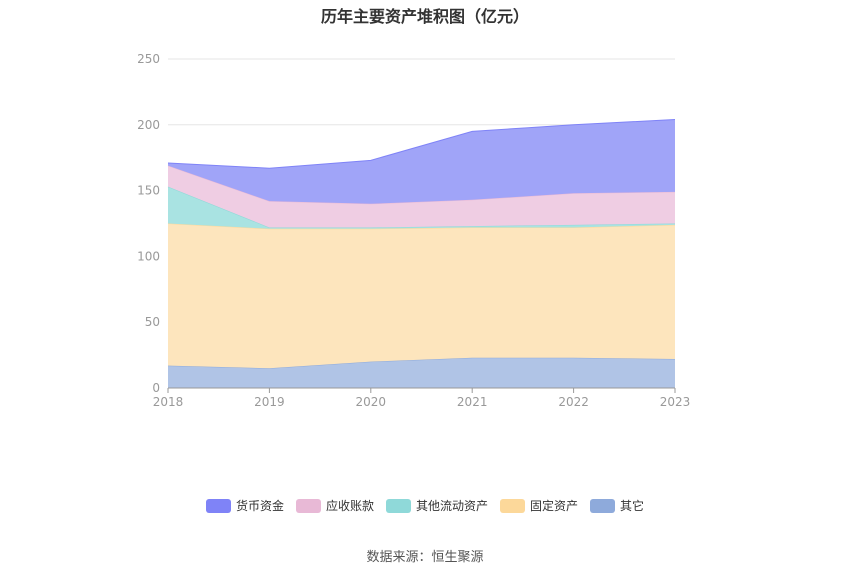 The width and height of the screenshot is (850, 575). I want to click on legend-item-other-current: 其他流动资产, so click(436, 505).